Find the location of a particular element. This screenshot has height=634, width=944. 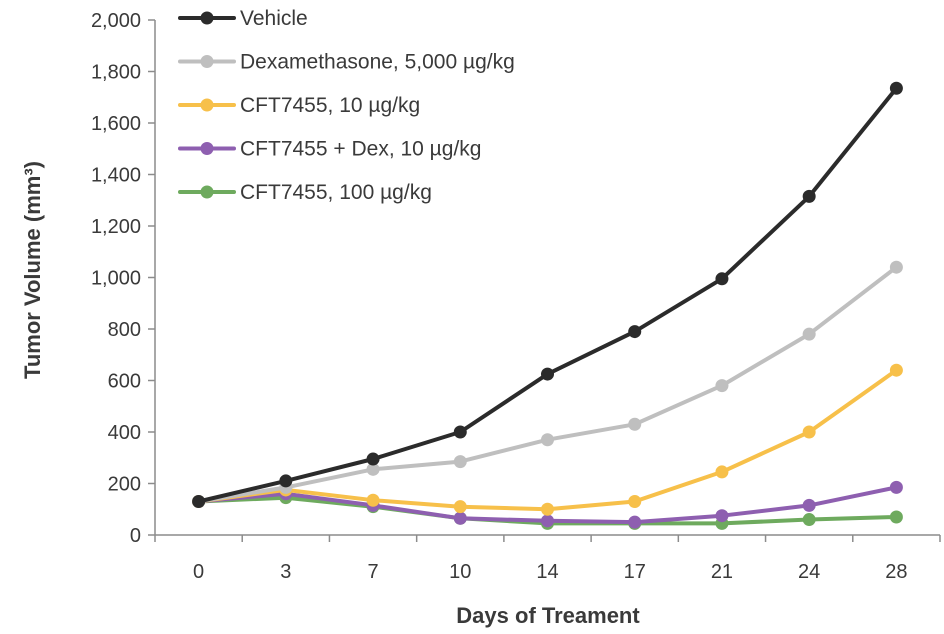

x-tick-label: 7 is located at coordinates (372, 572).